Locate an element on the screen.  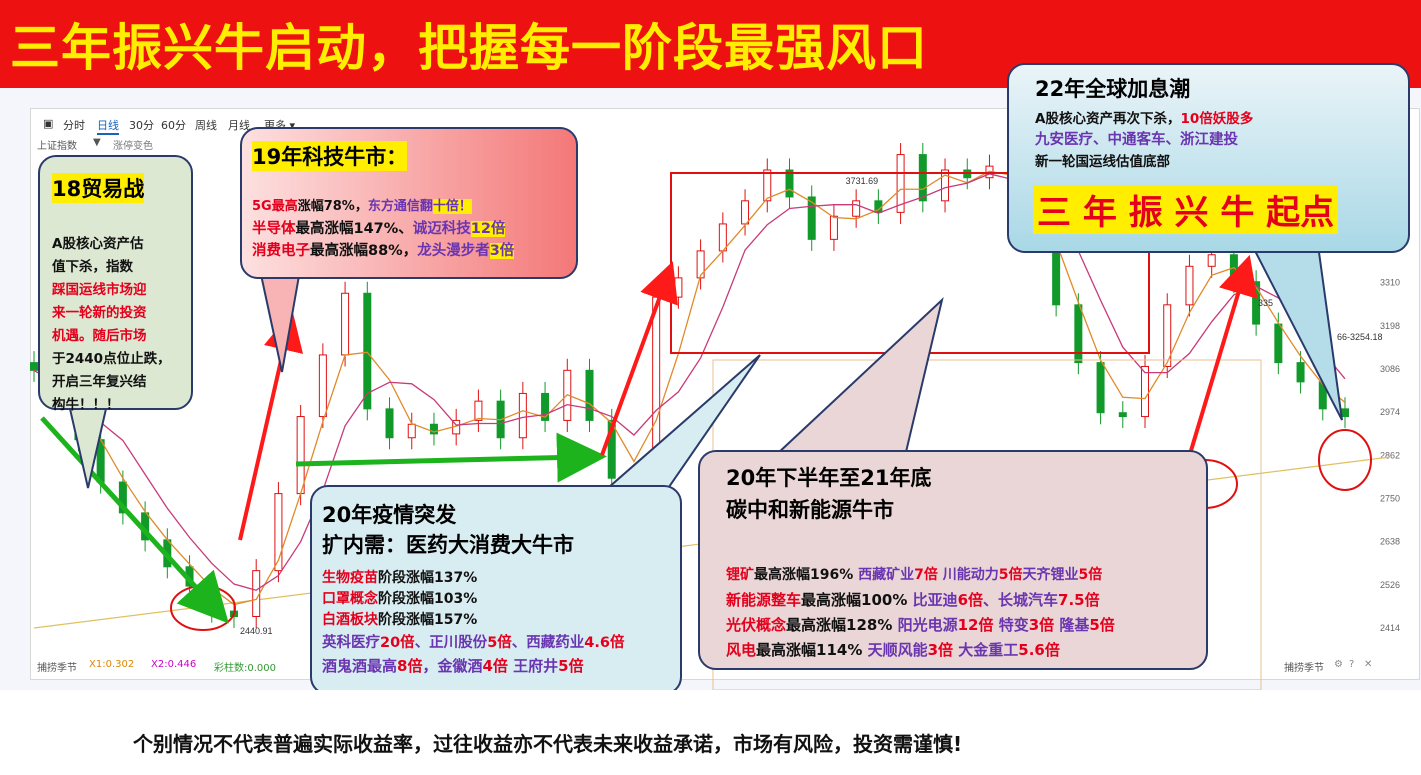
n3b: 最高涨幅128% is located at coordinates (839, 625).